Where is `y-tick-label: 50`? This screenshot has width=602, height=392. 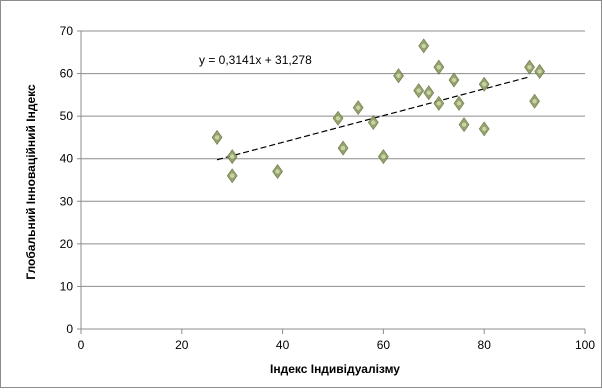 y-tick-label: 50 is located at coordinates (67, 116).